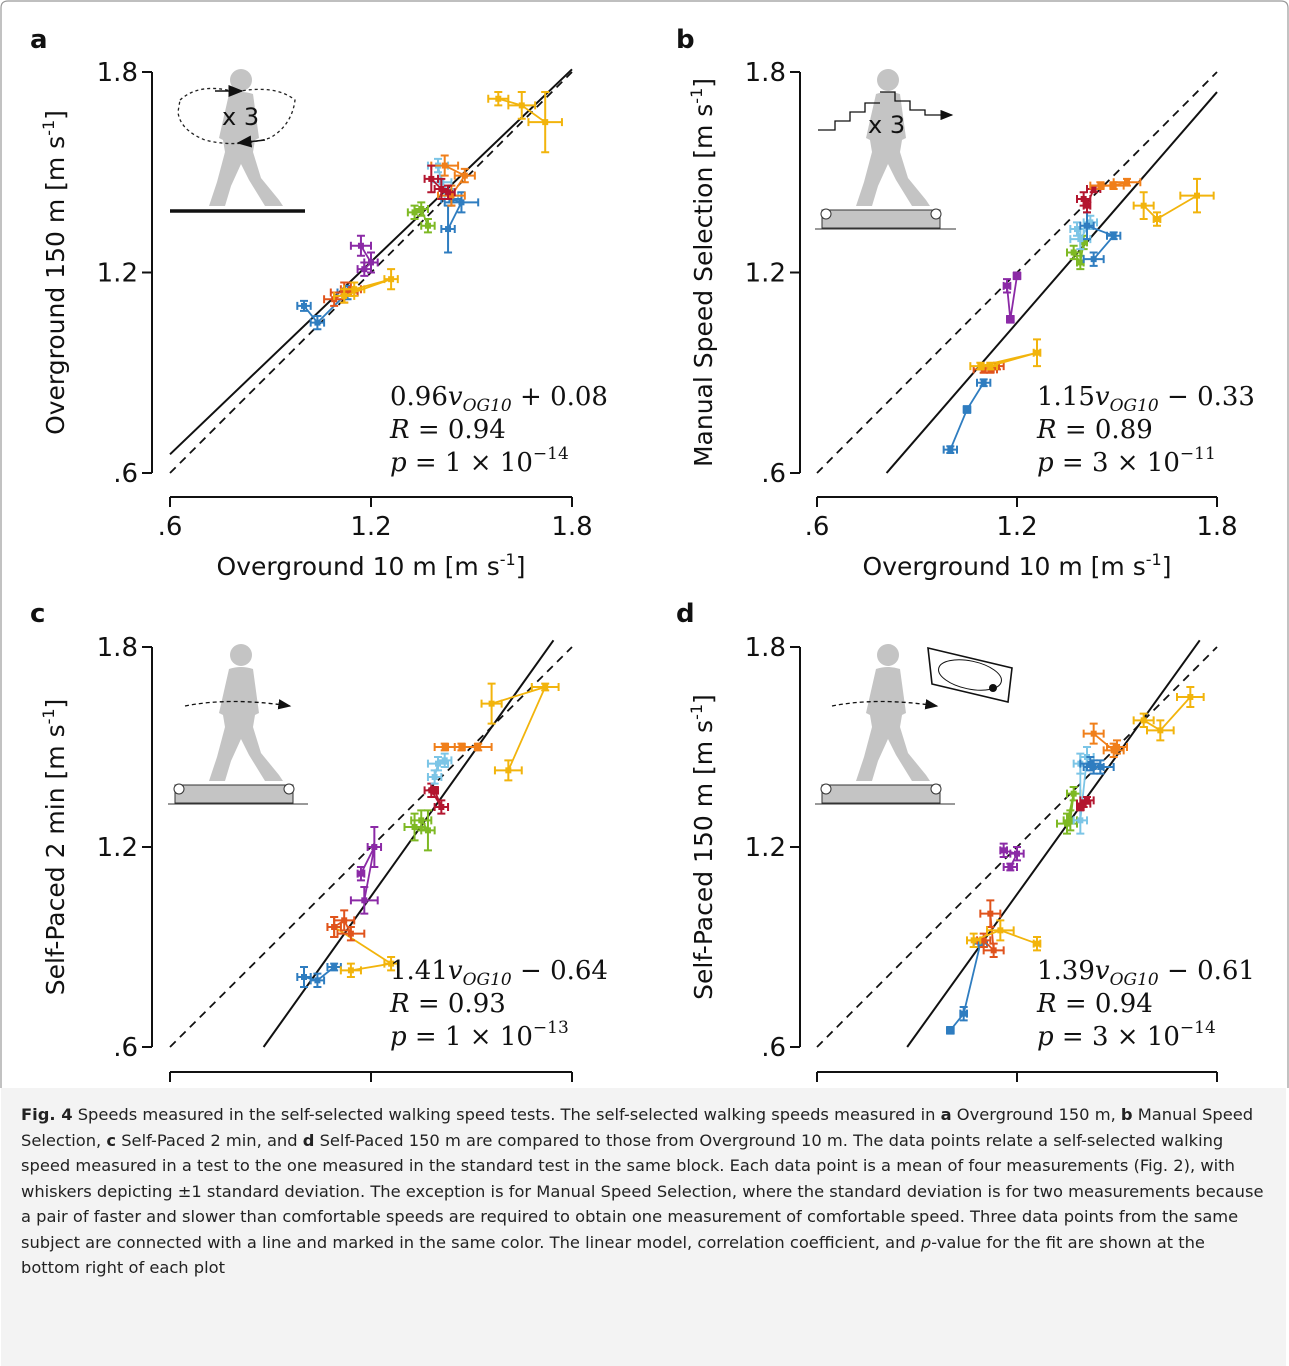 The width and height of the screenshot is (1289, 1366). Describe the element at coordinates (1051, 282) in the screenshot. I see `fit-line` at that location.